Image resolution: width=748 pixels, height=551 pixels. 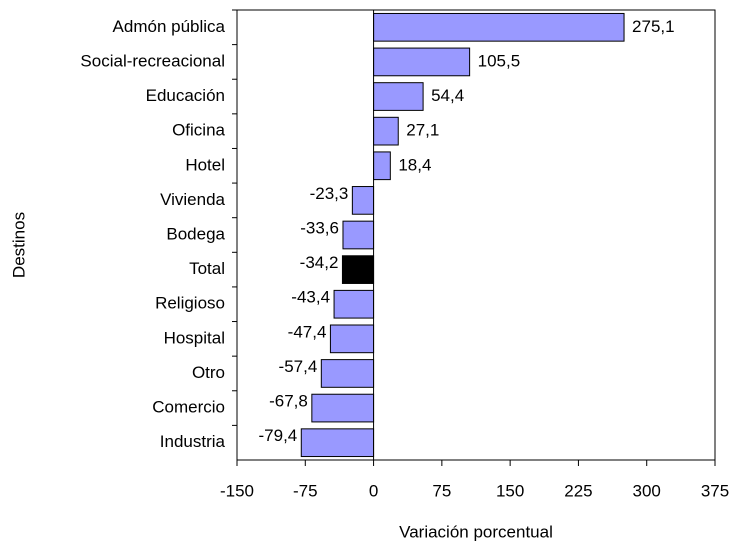 What do you see at coordinates (447, 95) in the screenshot?
I see `data-label: 54,4` at bounding box center [447, 95].